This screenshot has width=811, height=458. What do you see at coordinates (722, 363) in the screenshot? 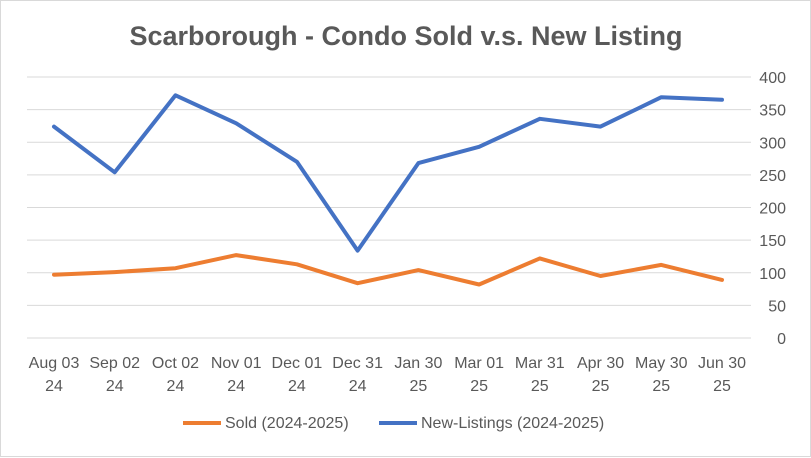
I see `x-tick-label-date: Jun 30` at bounding box center [722, 363].